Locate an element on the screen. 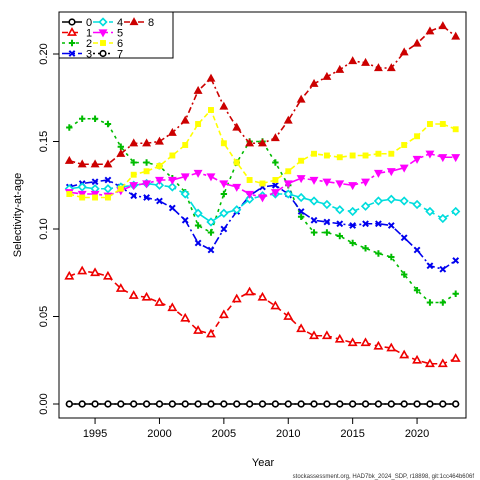 This screenshot has width=480, height=480. y-tick-label: 0.15 is located at coordinates (44, 141).